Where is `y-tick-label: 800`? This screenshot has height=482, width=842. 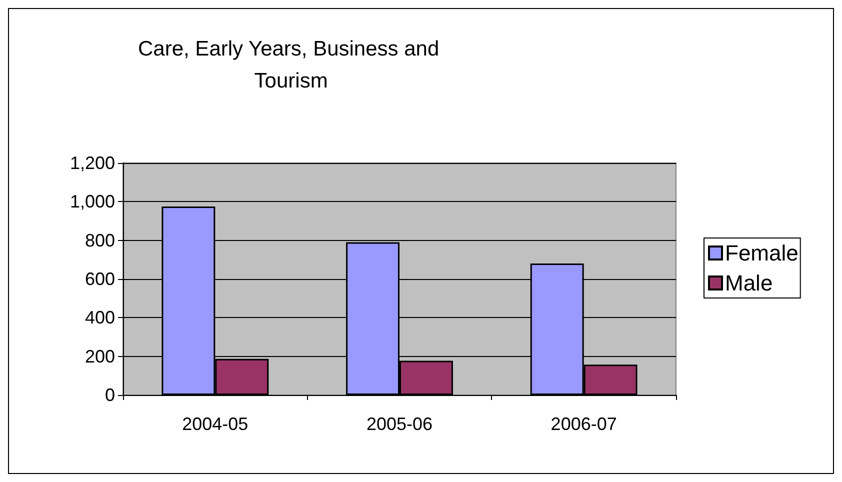
y-tick-label: 800 is located at coordinates (99, 240).